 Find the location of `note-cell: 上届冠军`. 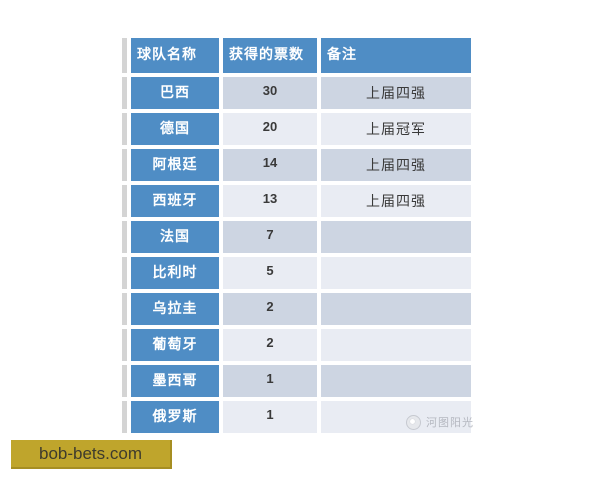

note-cell: 上届冠军 is located at coordinates (396, 129).